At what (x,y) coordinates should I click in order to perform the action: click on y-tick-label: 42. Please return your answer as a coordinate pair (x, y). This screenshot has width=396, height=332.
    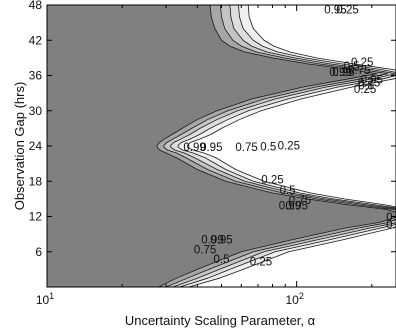
    Looking at the image, I should click on (36, 40).